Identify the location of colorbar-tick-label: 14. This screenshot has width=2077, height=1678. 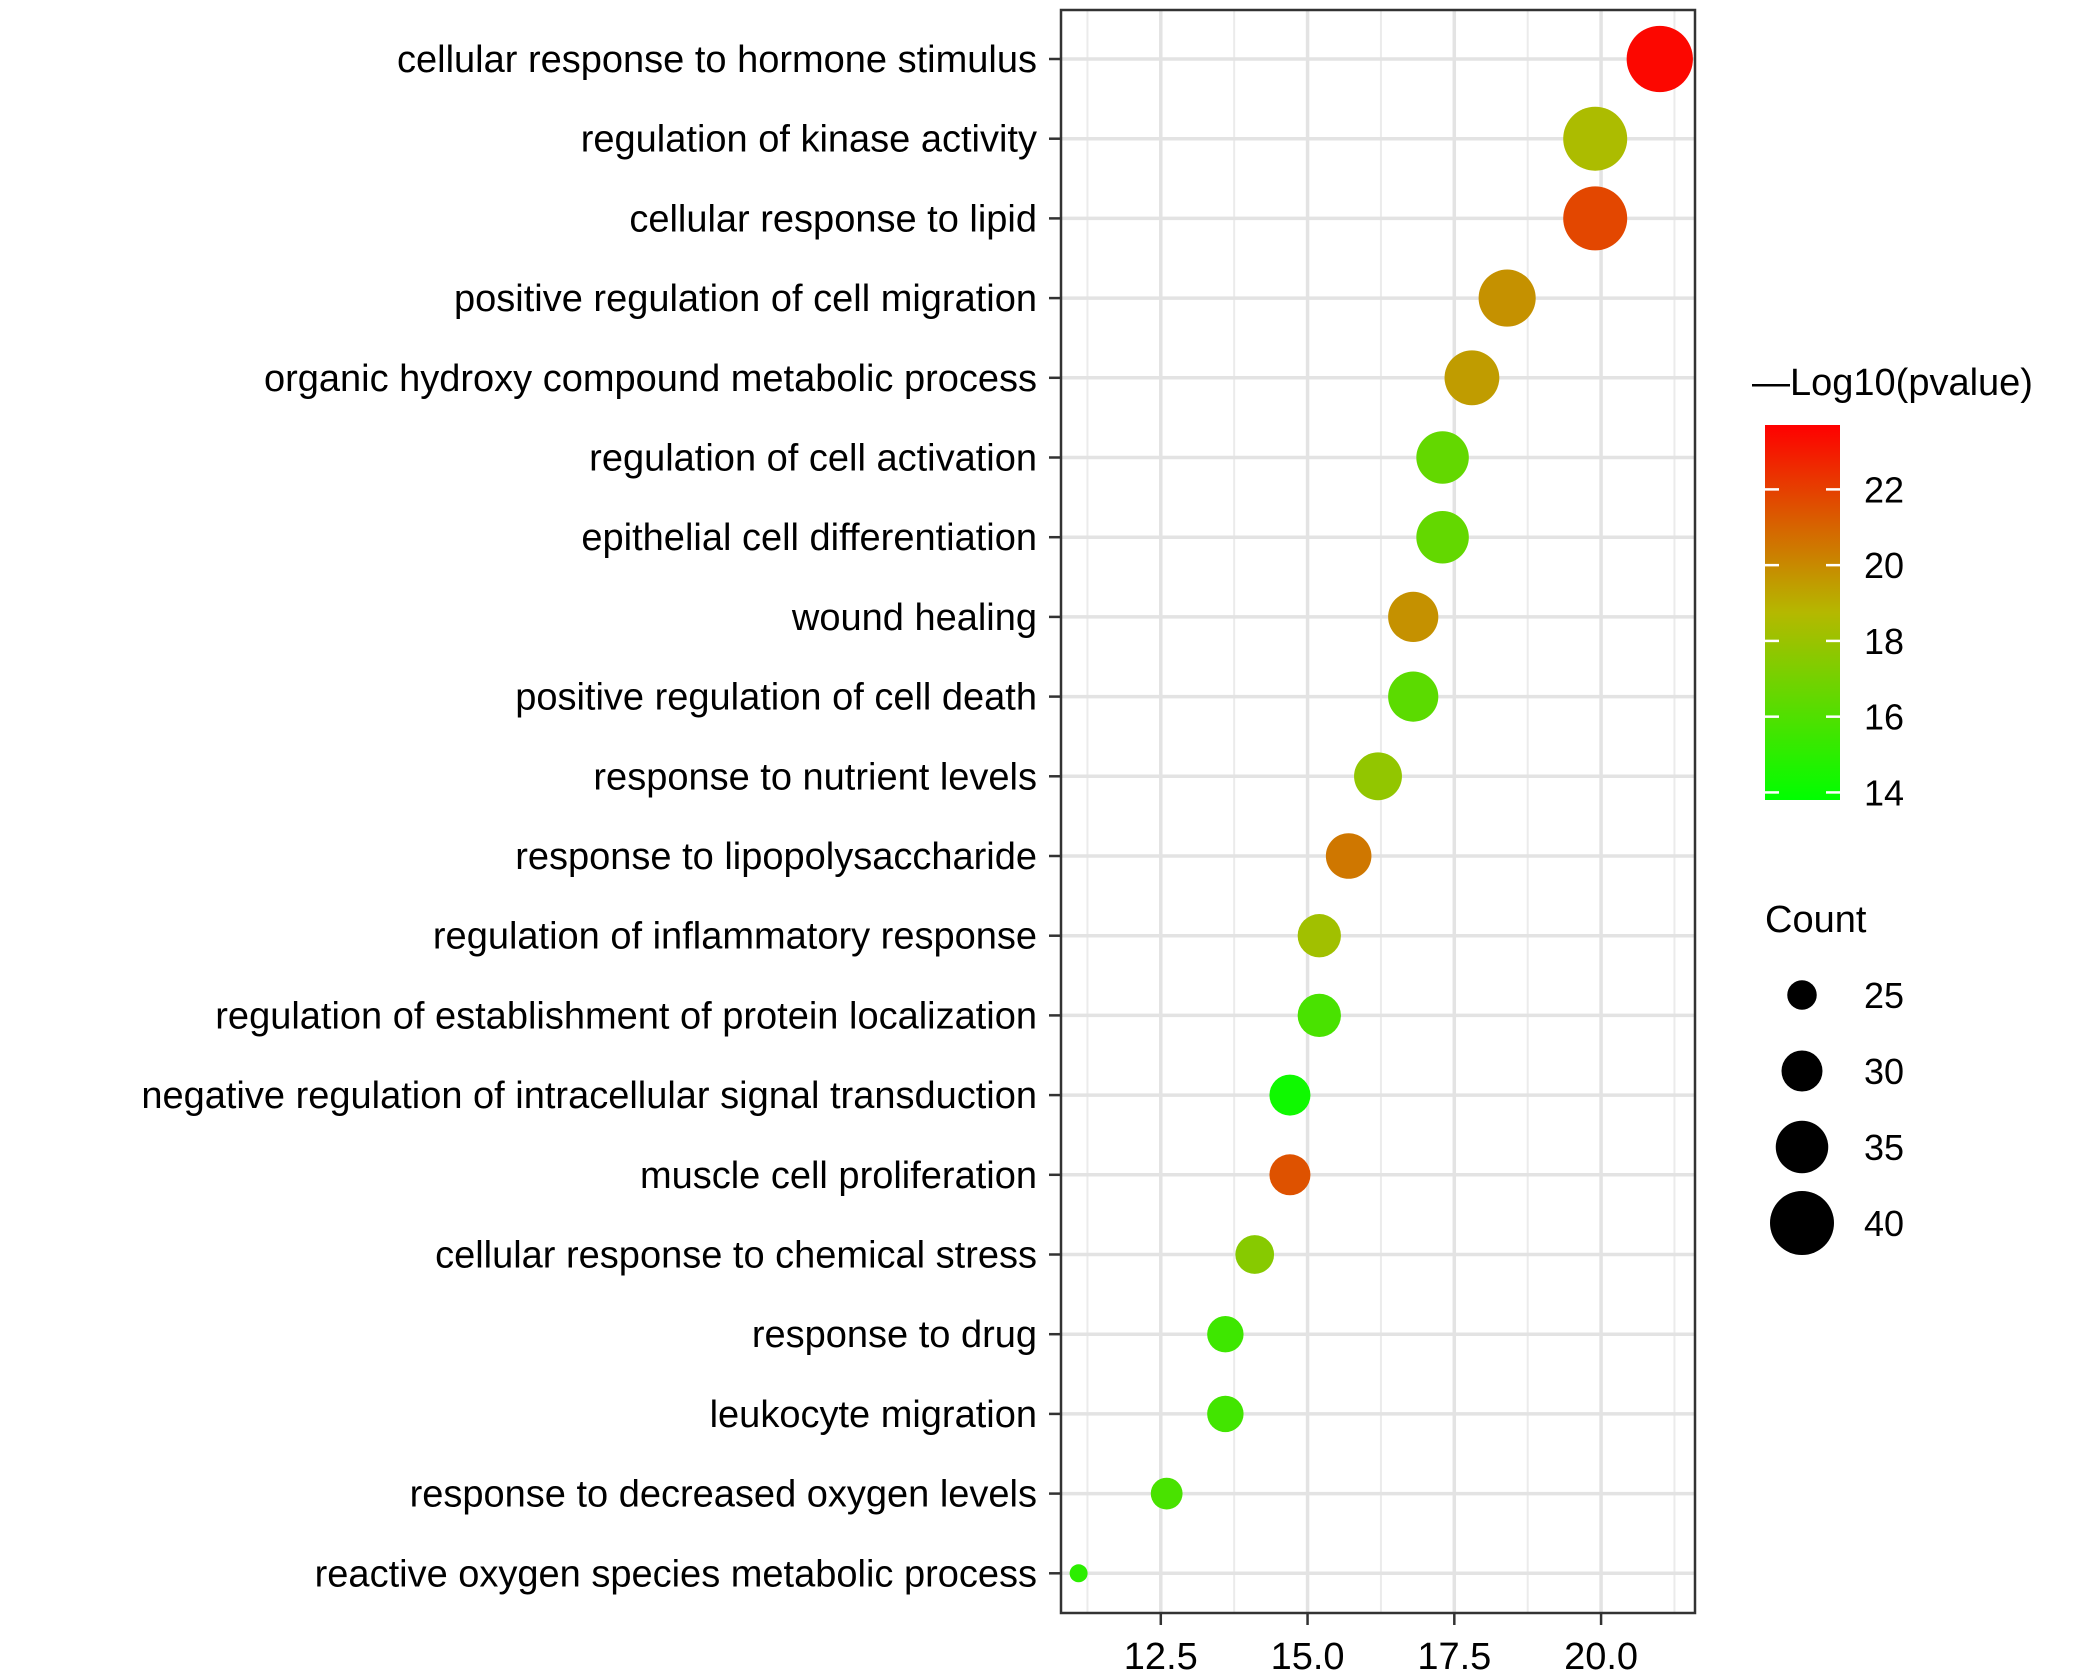
(1884, 792).